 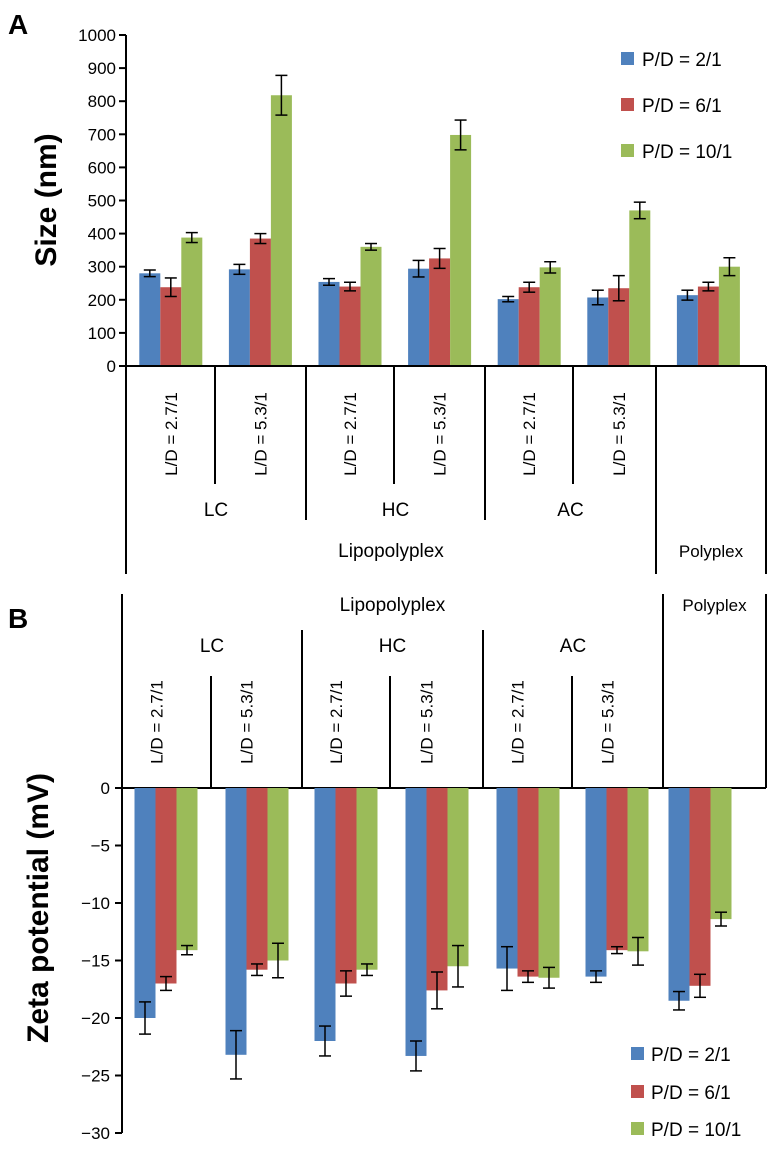 What do you see at coordinates (95, 1076) in the screenshot?
I see `y-tick-label: −25` at bounding box center [95, 1076].